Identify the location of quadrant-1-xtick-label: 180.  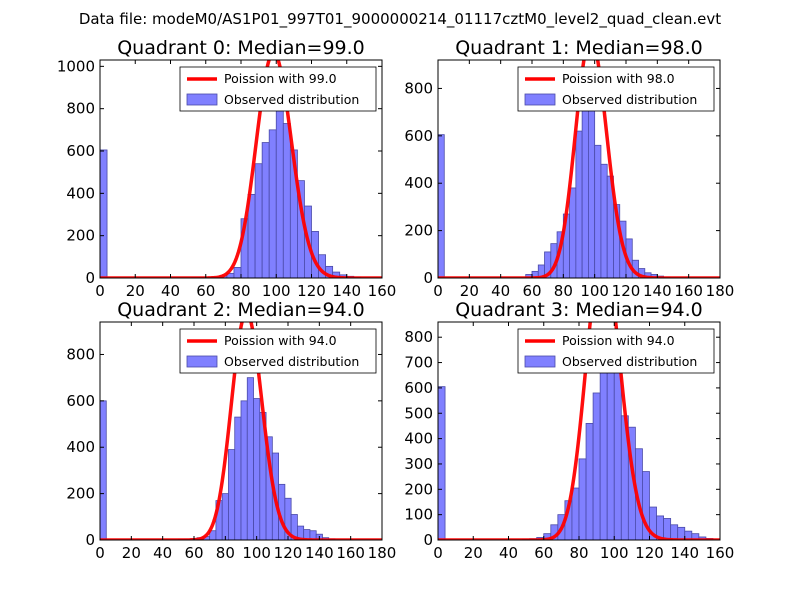
(720, 291).